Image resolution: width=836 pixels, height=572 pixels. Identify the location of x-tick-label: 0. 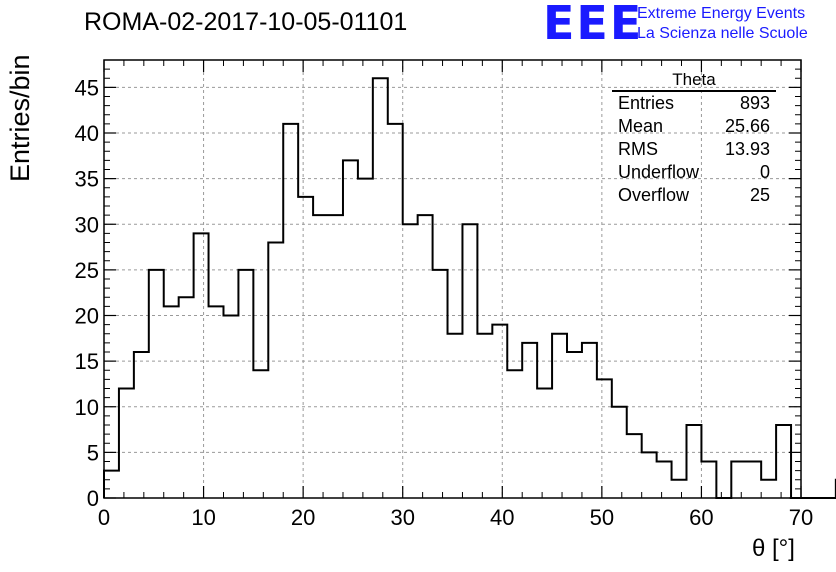
(104, 517).